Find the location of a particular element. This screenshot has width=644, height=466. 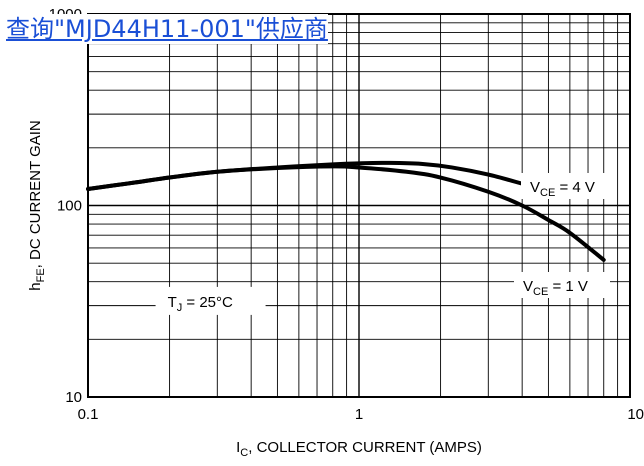

y-tick-label: 10 is located at coordinates (73, 397).